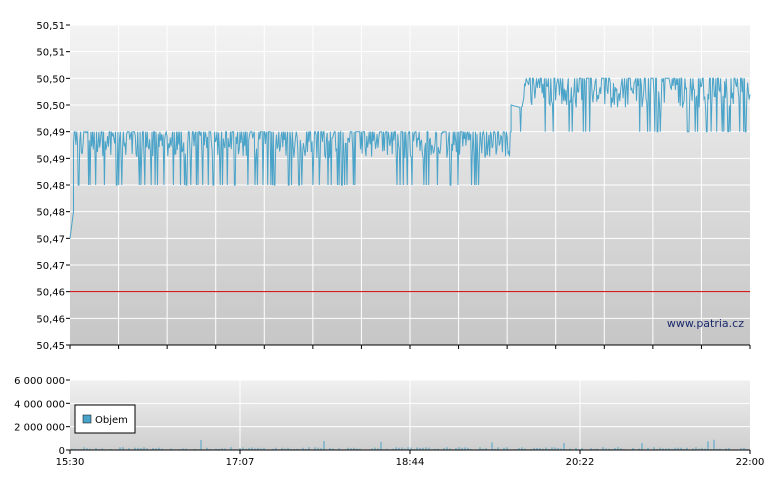  Describe the element at coordinates (62, 451) in the screenshot. I see `volume-y-tick-label: 0` at that location.